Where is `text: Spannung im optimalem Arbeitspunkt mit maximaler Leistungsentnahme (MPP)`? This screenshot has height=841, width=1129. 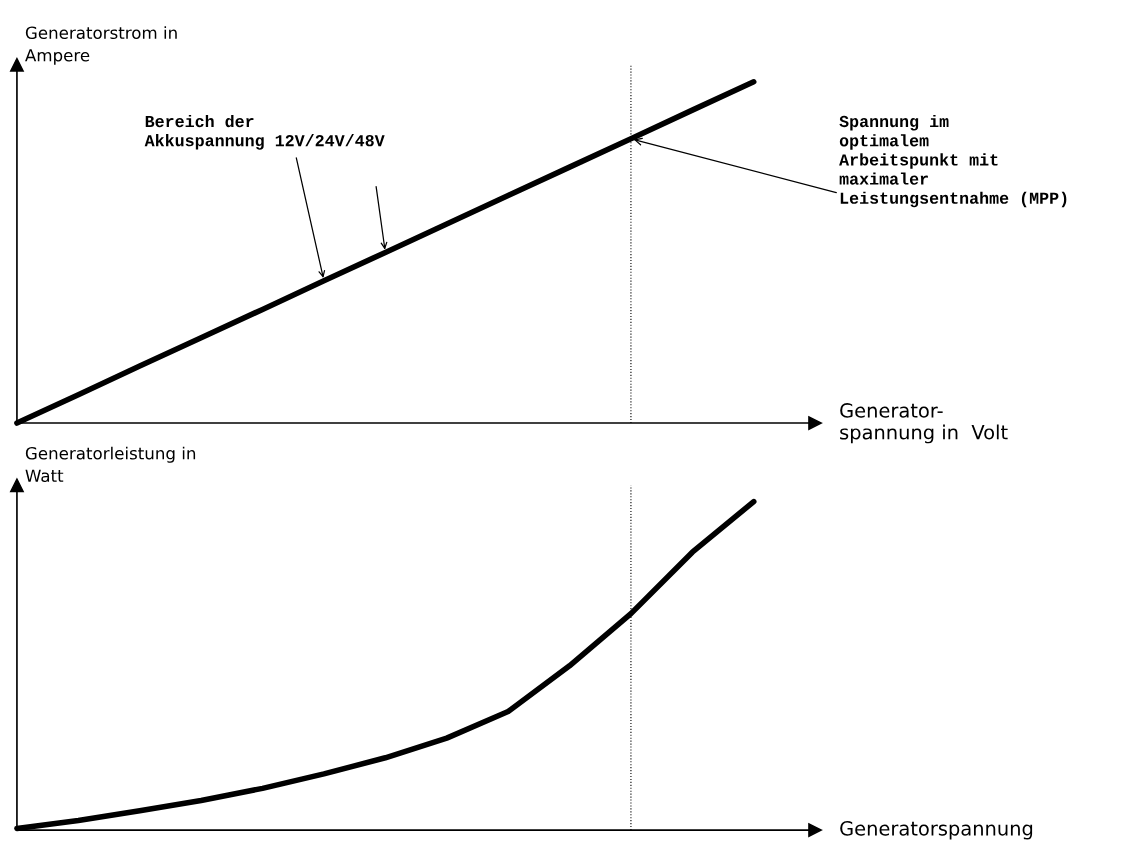 text: Spannung im optimalem Arbeitspunkt mit maximaler Leistungsentnahme (MPP) is located at coordinates (953, 161).